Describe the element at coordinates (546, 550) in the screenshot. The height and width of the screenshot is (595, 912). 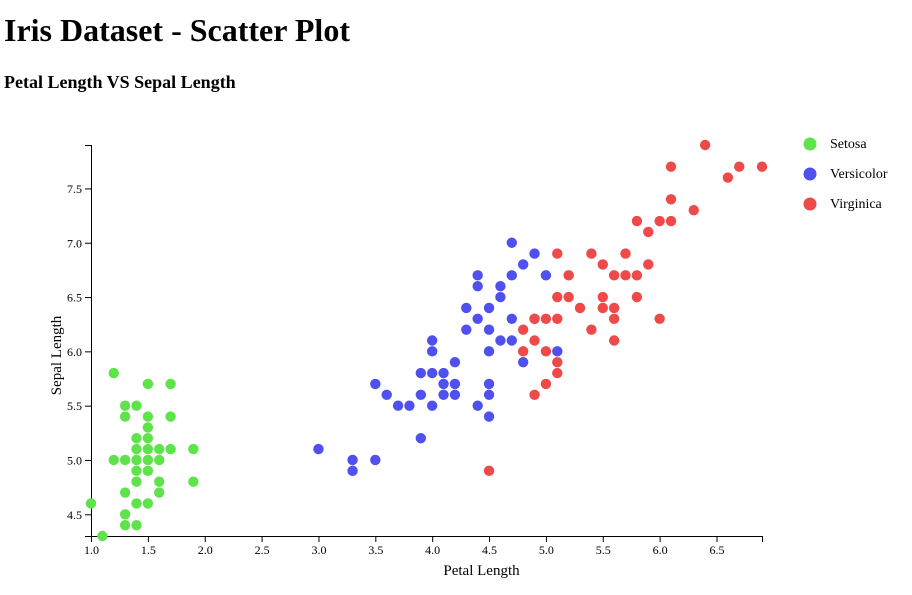
I see `x-tick-label: 5.0` at that location.